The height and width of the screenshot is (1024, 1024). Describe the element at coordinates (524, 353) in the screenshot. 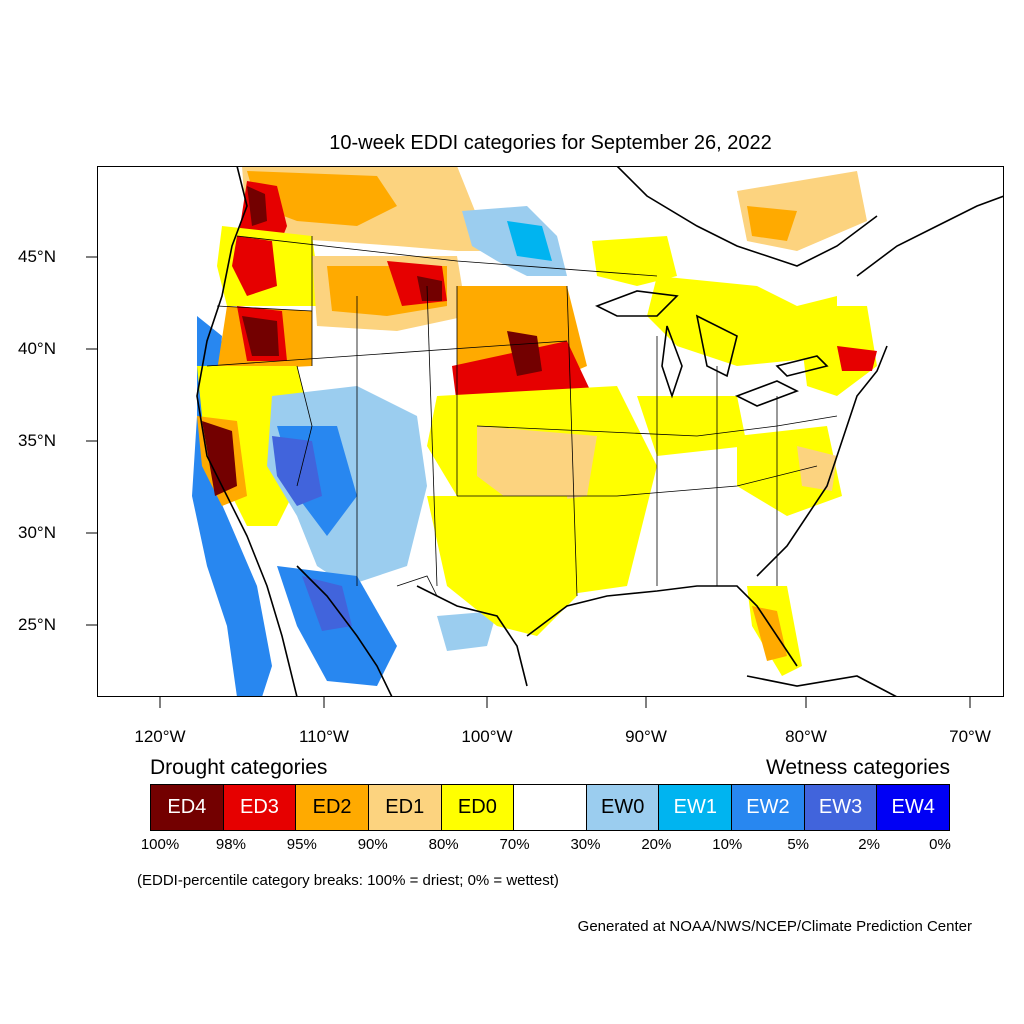

I see `nebraska-dark` at that location.